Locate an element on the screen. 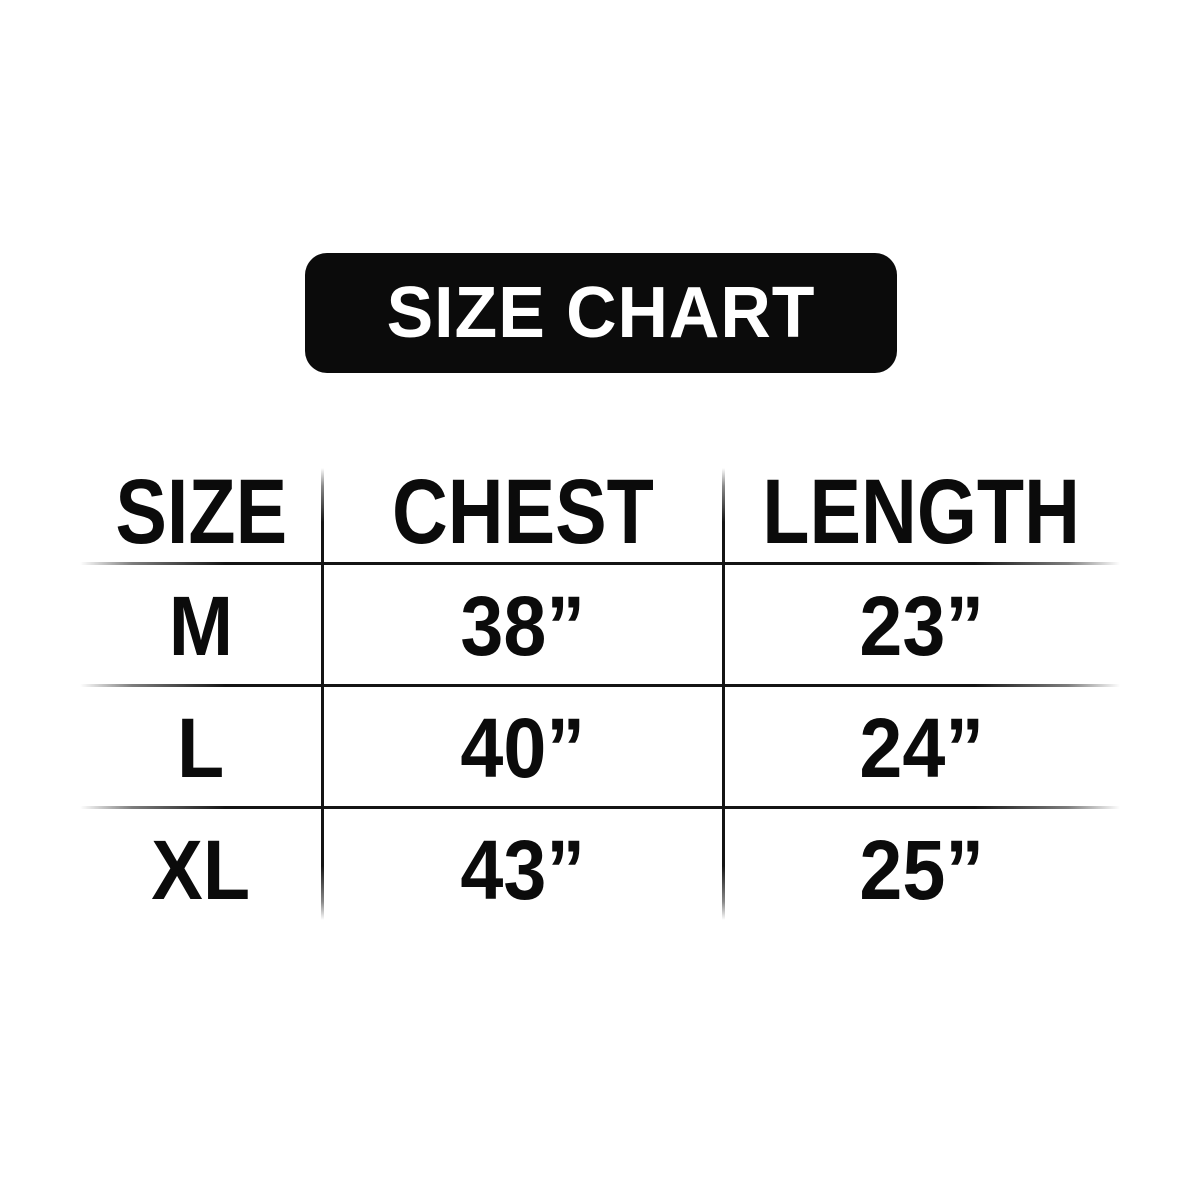  row-xl-length-value: 25” is located at coordinates (921, 870).